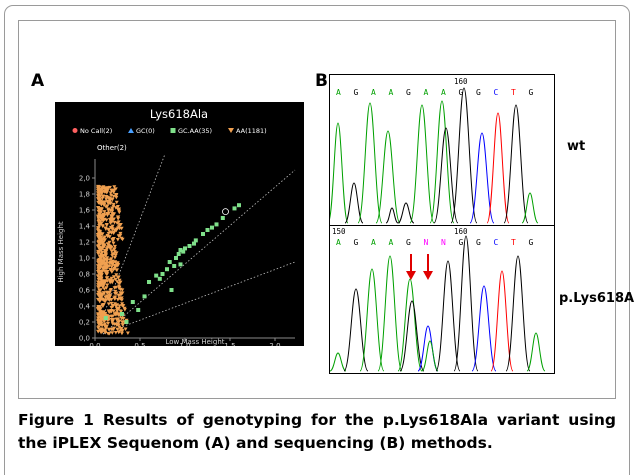  Describe the element at coordinates (321, 81) in the screenshot. I see `panel-b-letter: B` at that location.